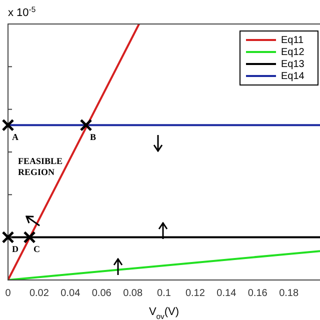 The image size is (320, 320). What do you see at coordinates (8, 293) in the screenshot?
I see `x-tick-label: 0` at bounding box center [8, 293].